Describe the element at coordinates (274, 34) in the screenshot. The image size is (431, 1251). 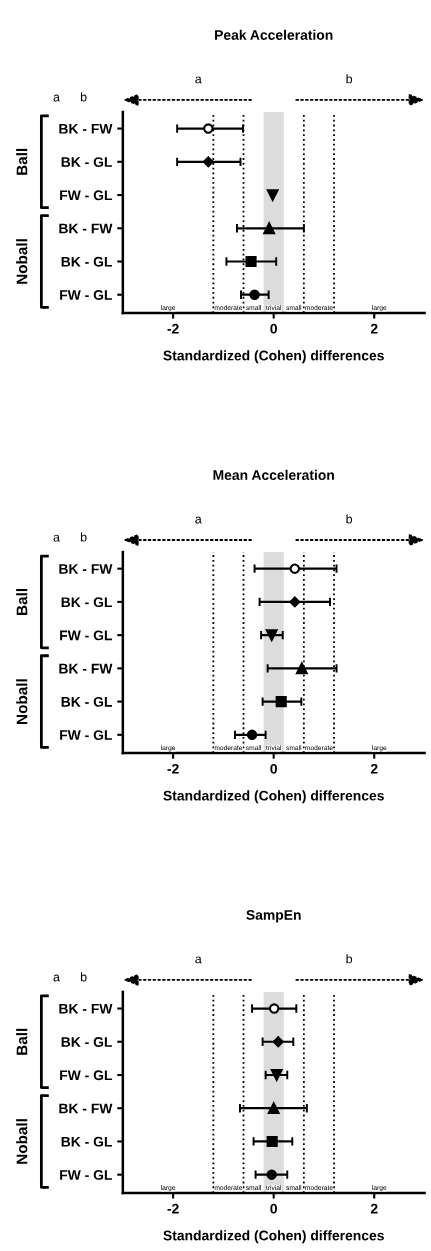
I see `chart-title: Peak Acceleration` at that location.